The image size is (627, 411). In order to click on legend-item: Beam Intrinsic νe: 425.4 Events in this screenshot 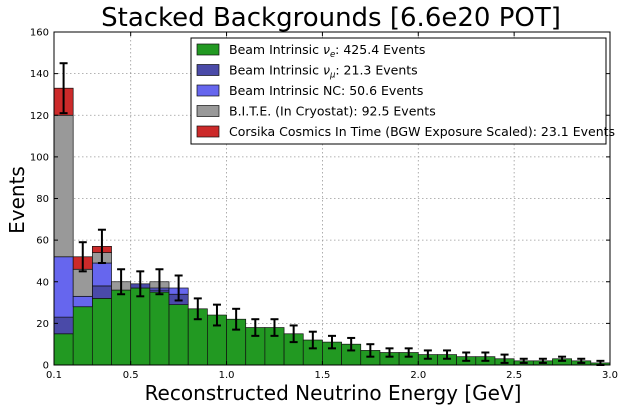, I will do `click(310, 51)`.